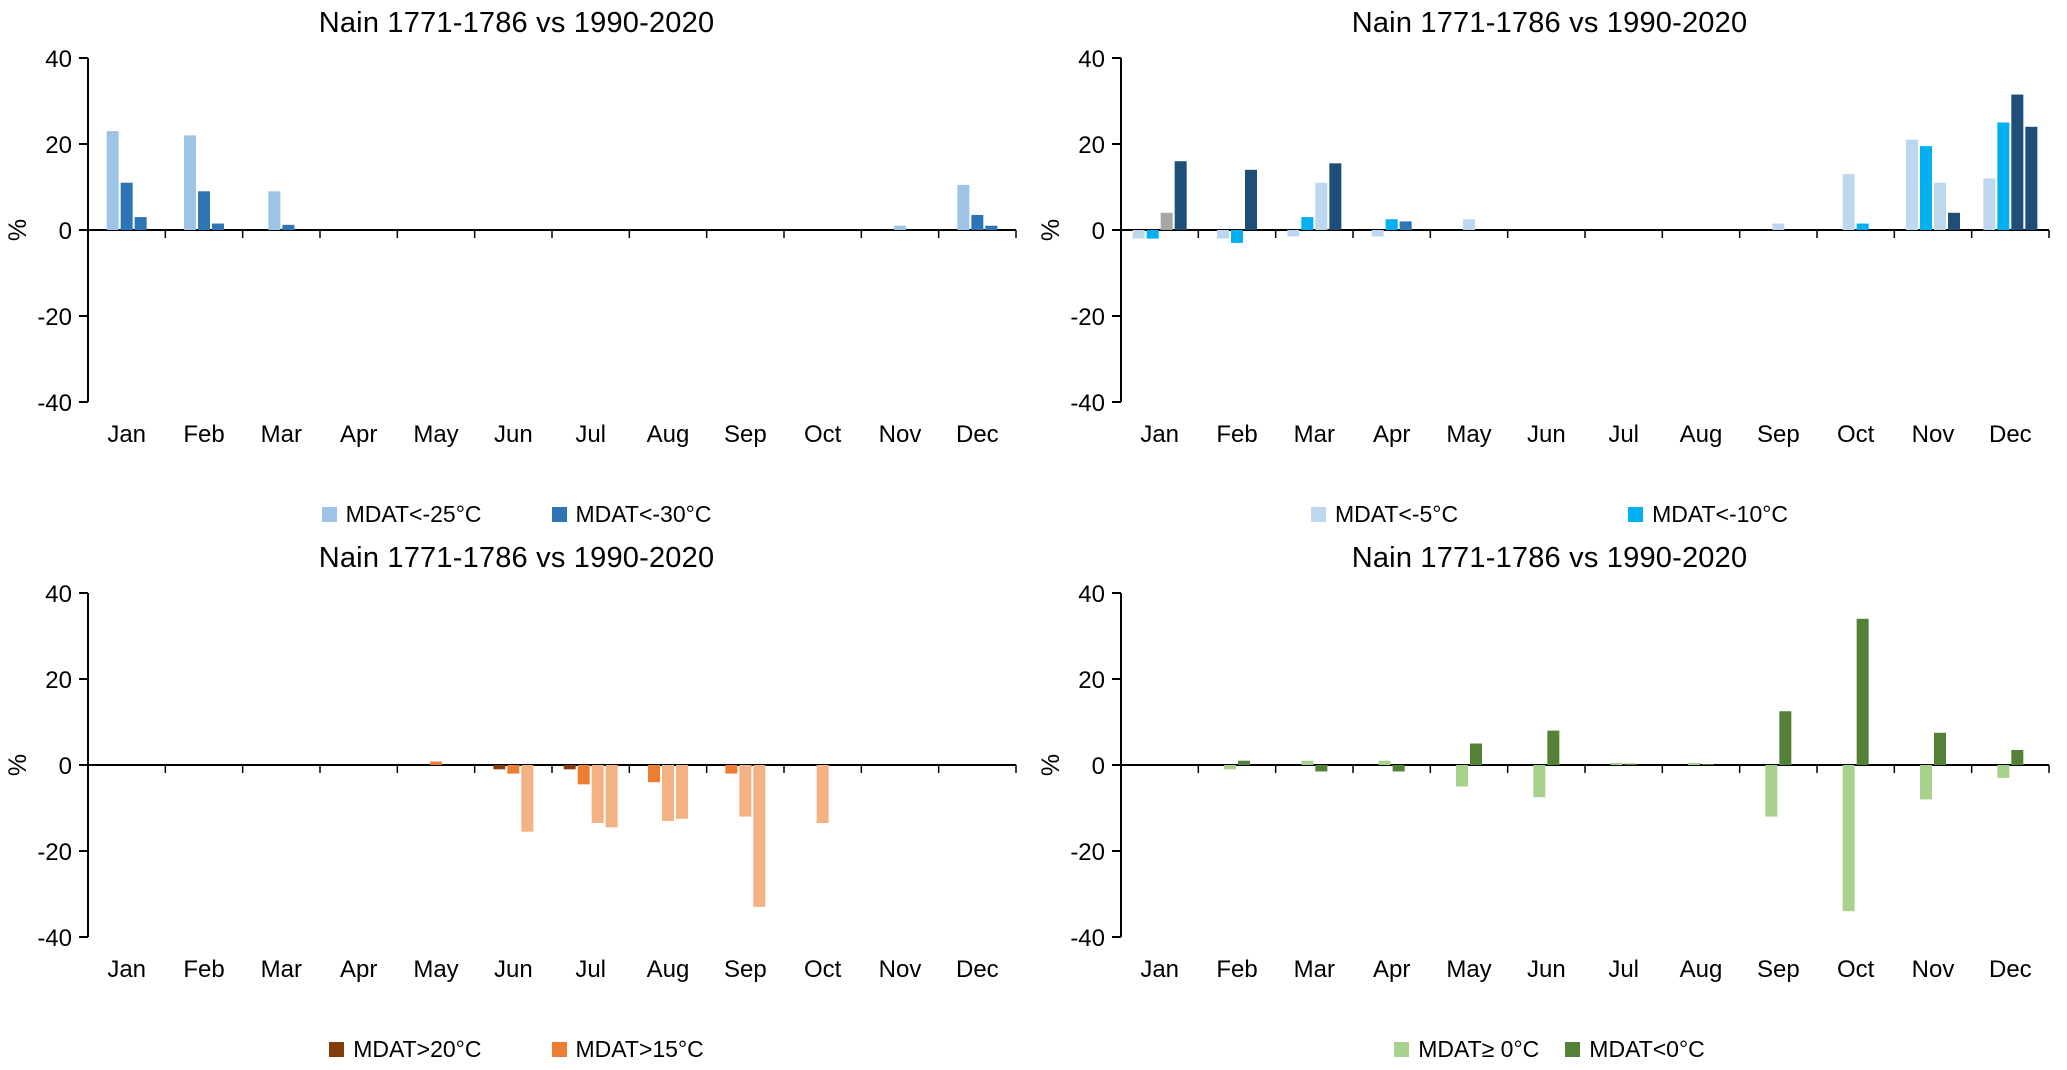  Describe the element at coordinates (1708, 514) in the screenshot. I see `legend-item: MDAT<-10°C` at that location.